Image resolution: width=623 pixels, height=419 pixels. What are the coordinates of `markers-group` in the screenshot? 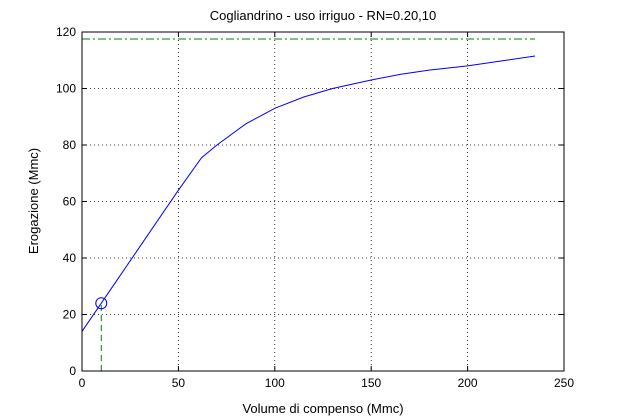 It's located at (101, 303).